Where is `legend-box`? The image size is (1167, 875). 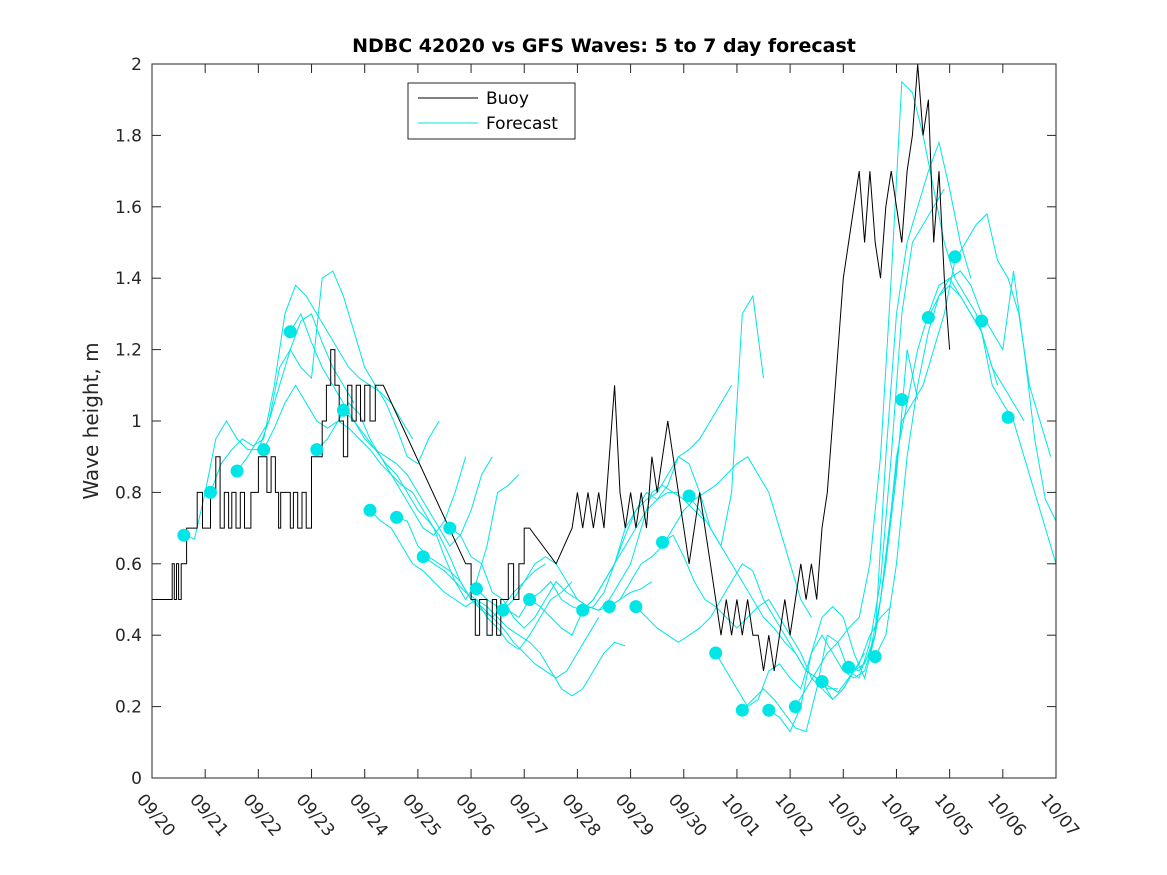 legend-box is located at coordinates (491, 111).